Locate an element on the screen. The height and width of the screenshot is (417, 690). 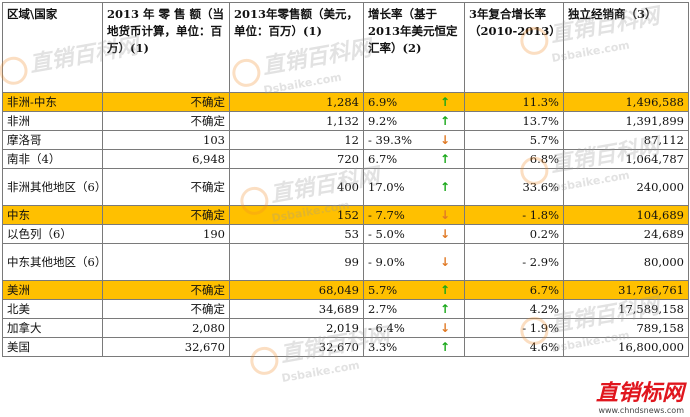
region-cell-text: 非洲-中东 is located at coordinates (32, 102).